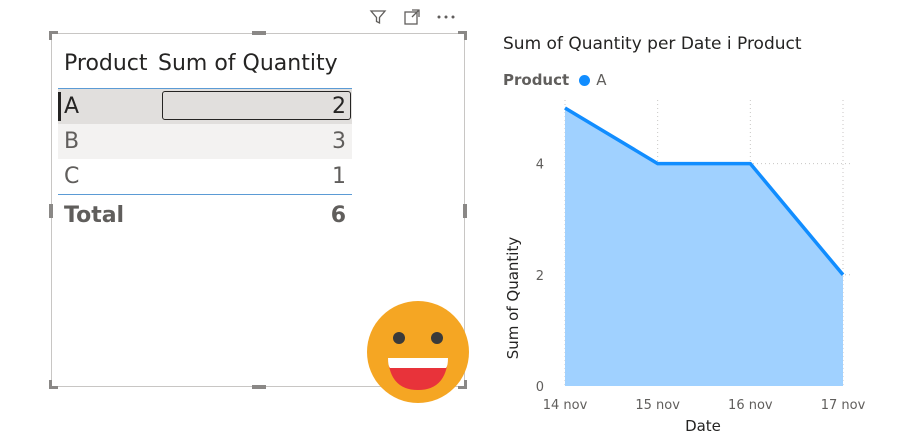  Describe the element at coordinates (536, 80) in the screenshot. I see `legend-title: Product` at that location.